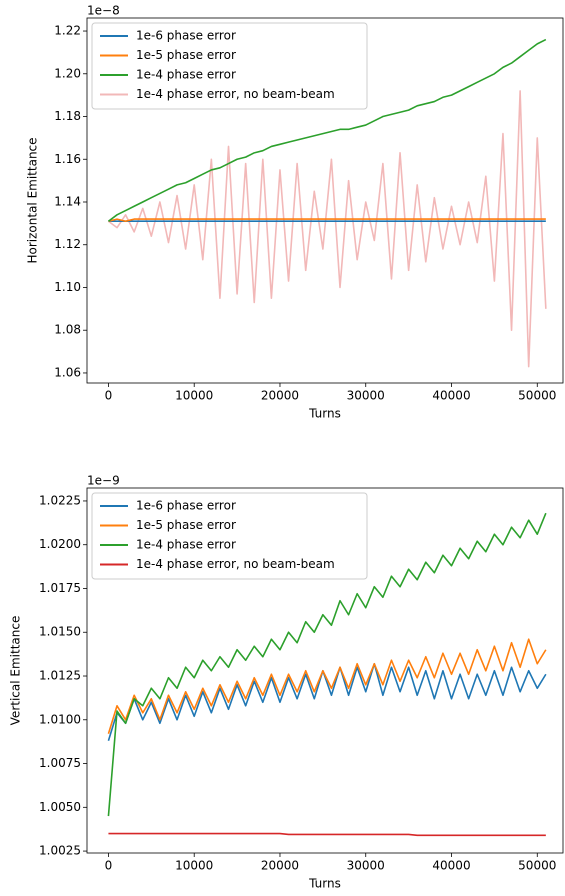 This screenshot has height=896, width=565. Describe the element at coordinates (33, 200) in the screenshot. I see `y-axis-label: Horizontal Emittance` at that location.